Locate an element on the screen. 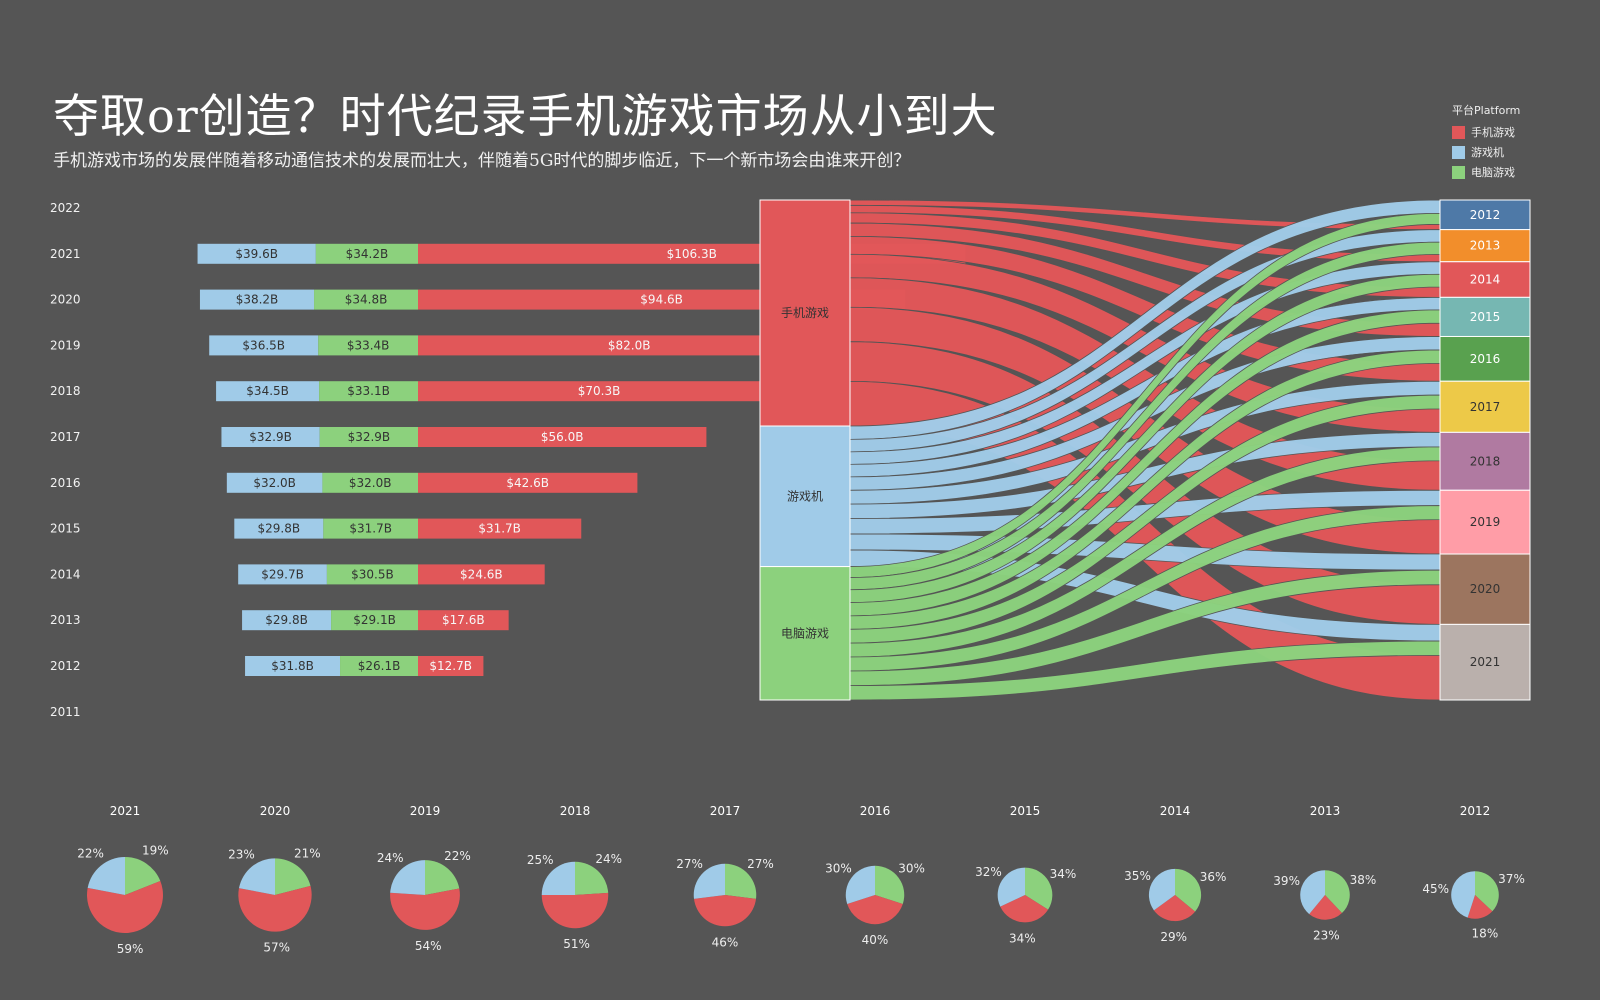 The height and width of the screenshot is (1000, 1600). pie-year-label: 2018 is located at coordinates (575, 811).